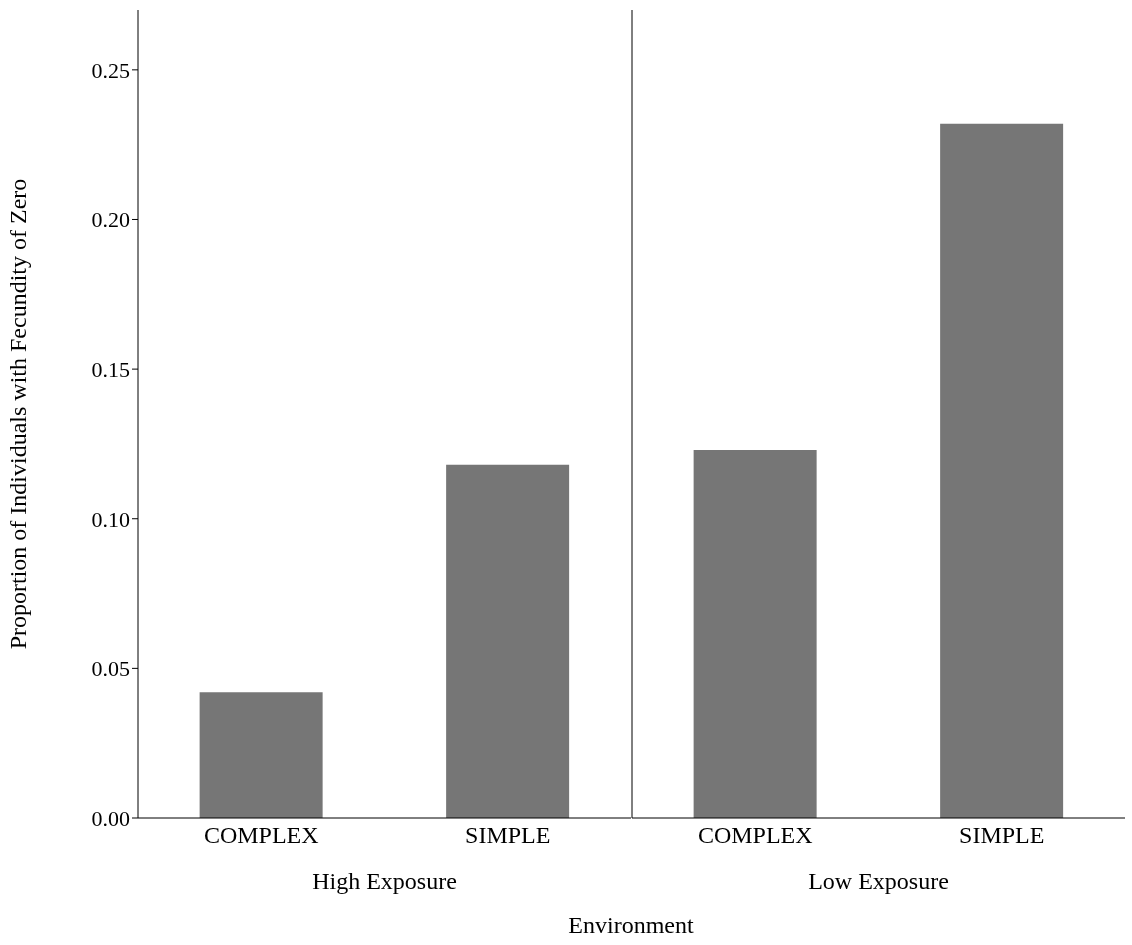 This screenshot has width=1132, height=945. I want to click on y-tick-label: 0.10, so click(110, 519).